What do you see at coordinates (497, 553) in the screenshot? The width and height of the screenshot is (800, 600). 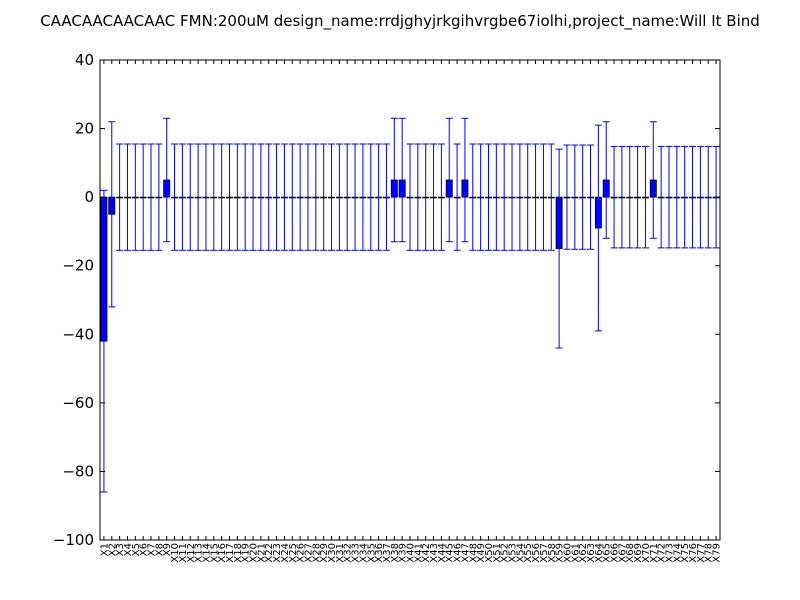 I see `x-tick-label: X51` at bounding box center [497, 553].